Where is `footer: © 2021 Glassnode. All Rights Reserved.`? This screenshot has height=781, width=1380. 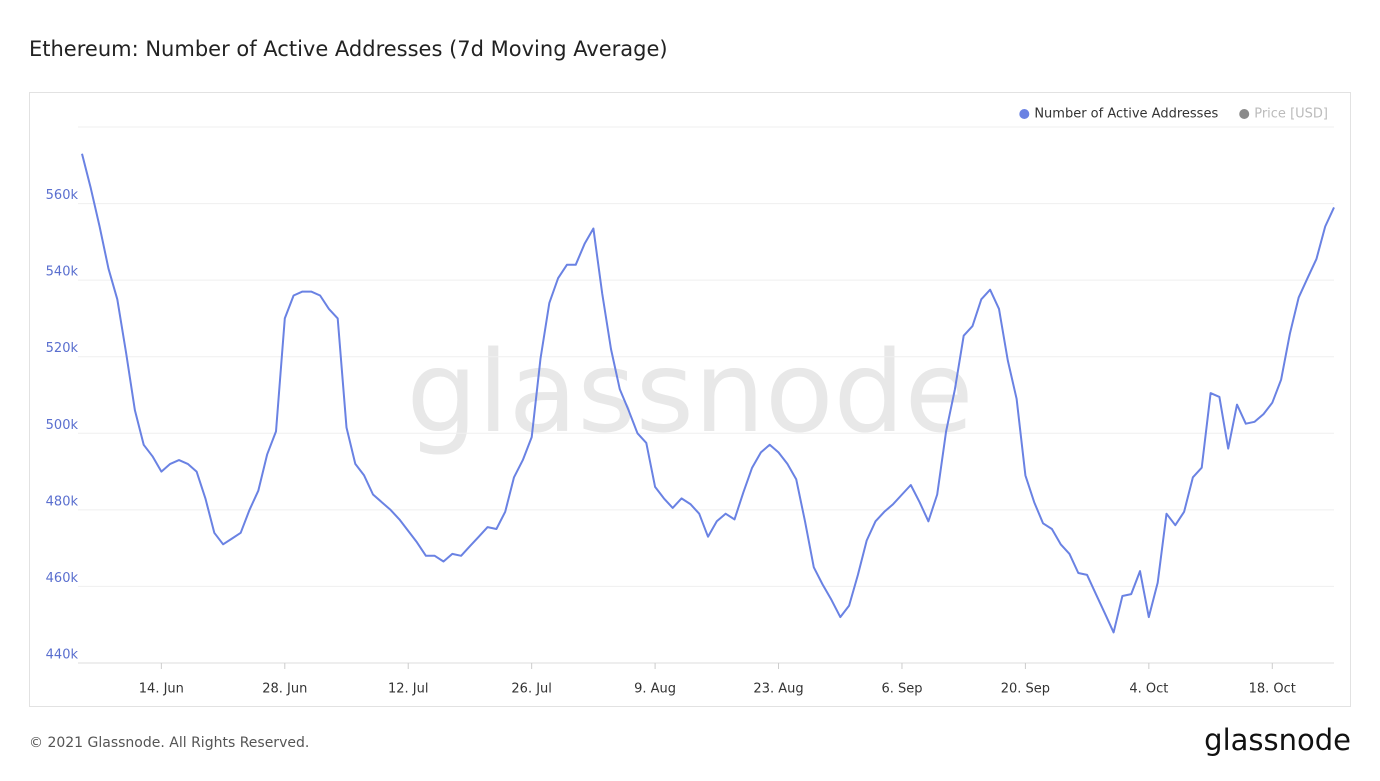 footer: © 2021 Glassnode. All Rights Reserved. is located at coordinates (169, 743).